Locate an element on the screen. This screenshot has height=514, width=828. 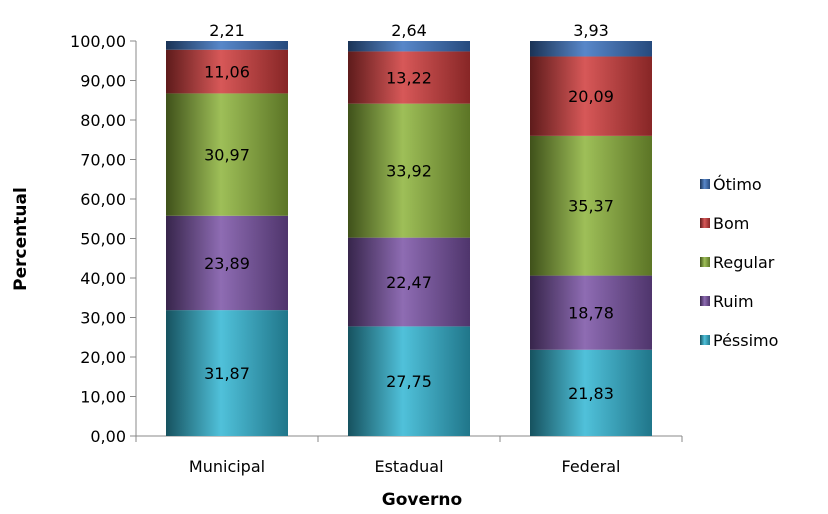
bar-segment-otimo-municipal is located at coordinates (227, 45).